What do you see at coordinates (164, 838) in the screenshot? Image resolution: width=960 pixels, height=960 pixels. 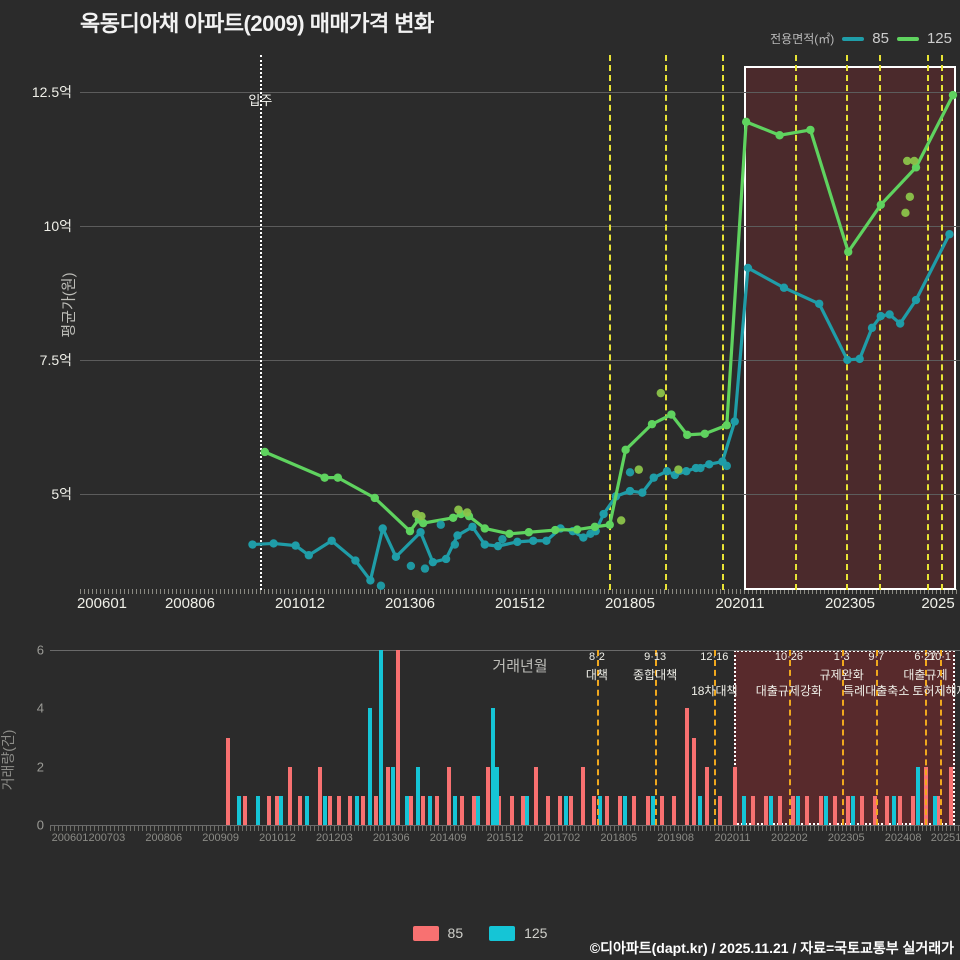 I see `volume-x-tick-label: 200806` at bounding box center [164, 838].